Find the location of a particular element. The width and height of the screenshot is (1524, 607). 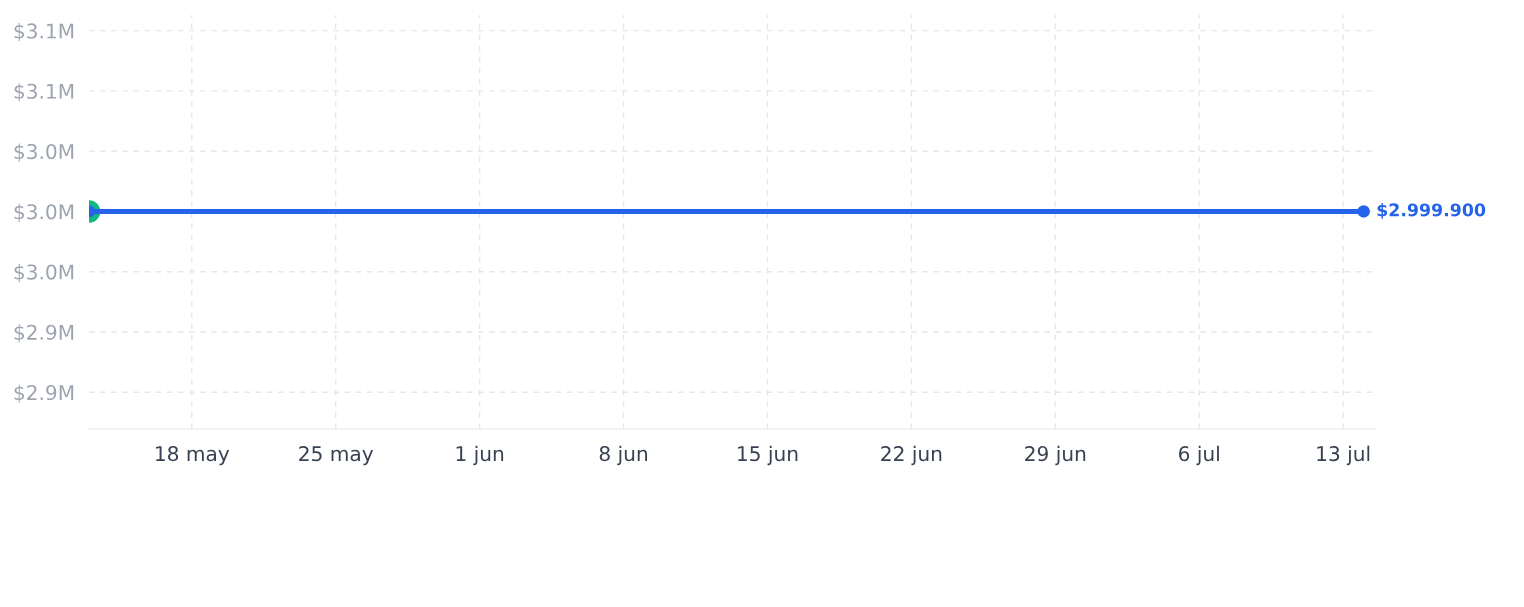

x-tick-label: 6 jul is located at coordinates (1199, 455).